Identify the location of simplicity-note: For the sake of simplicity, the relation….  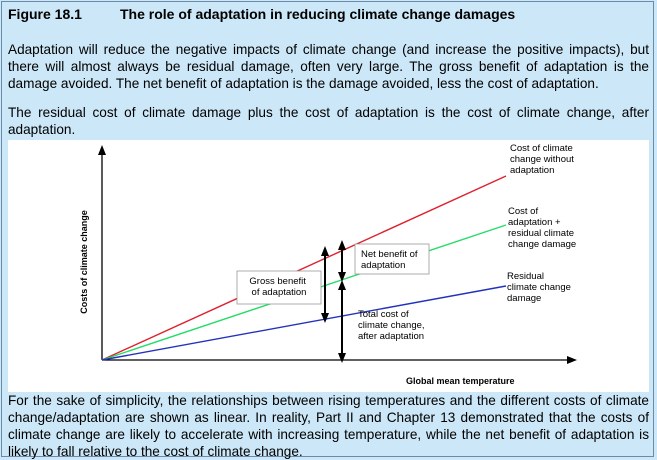
(328, 426).